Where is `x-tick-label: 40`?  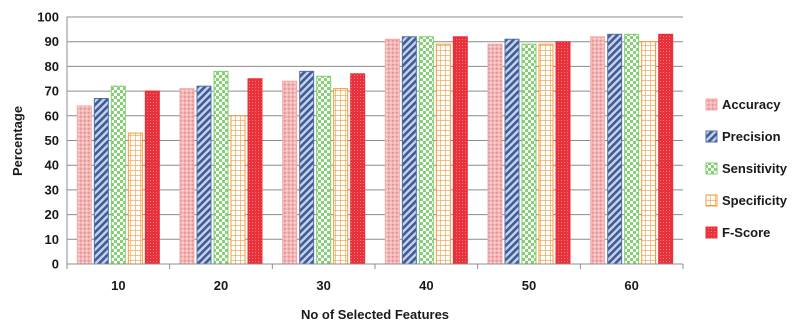 x-tick-label: 40 is located at coordinates (426, 285).